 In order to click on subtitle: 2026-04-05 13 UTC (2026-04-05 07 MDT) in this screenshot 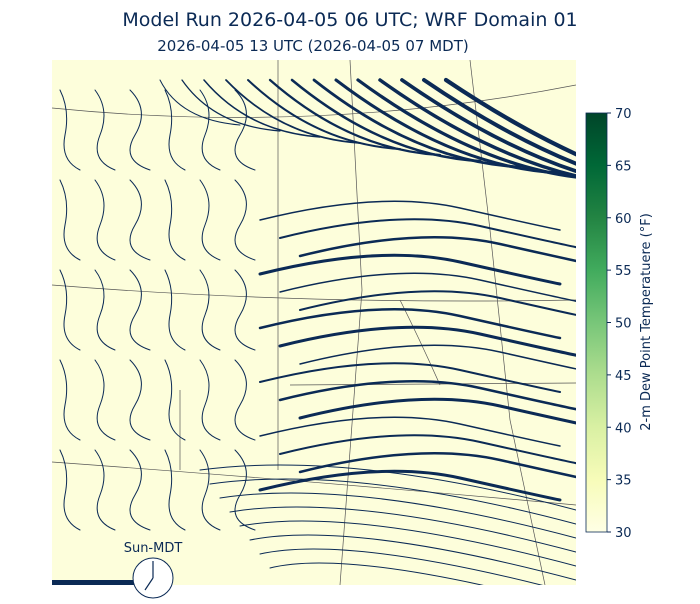, I will do `click(312, 46)`.